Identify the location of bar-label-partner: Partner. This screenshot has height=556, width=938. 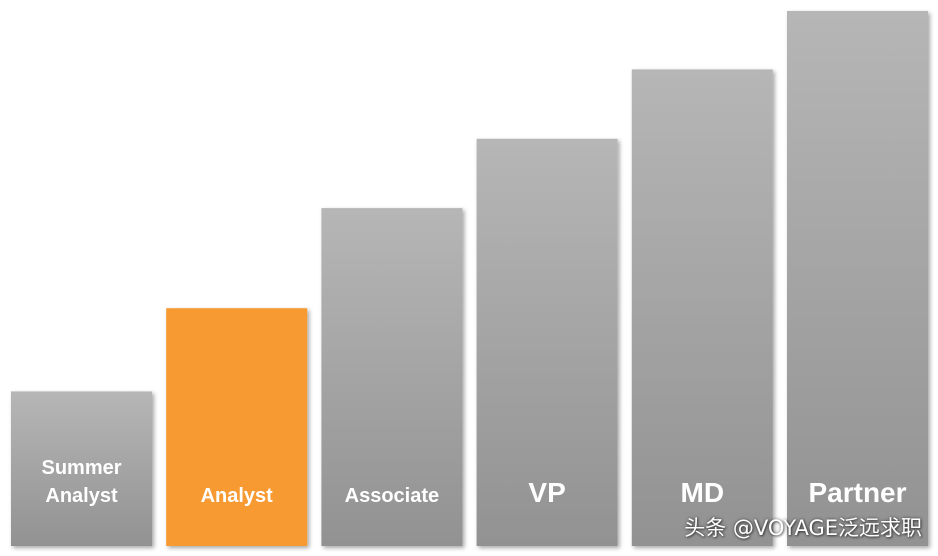
(857, 492).